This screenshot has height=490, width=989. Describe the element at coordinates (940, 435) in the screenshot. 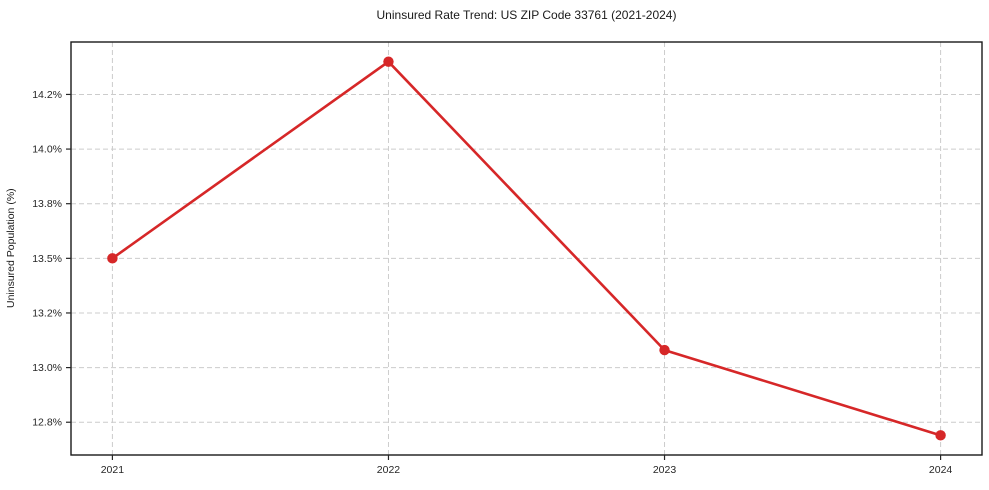

I see `data-point-2024` at that location.